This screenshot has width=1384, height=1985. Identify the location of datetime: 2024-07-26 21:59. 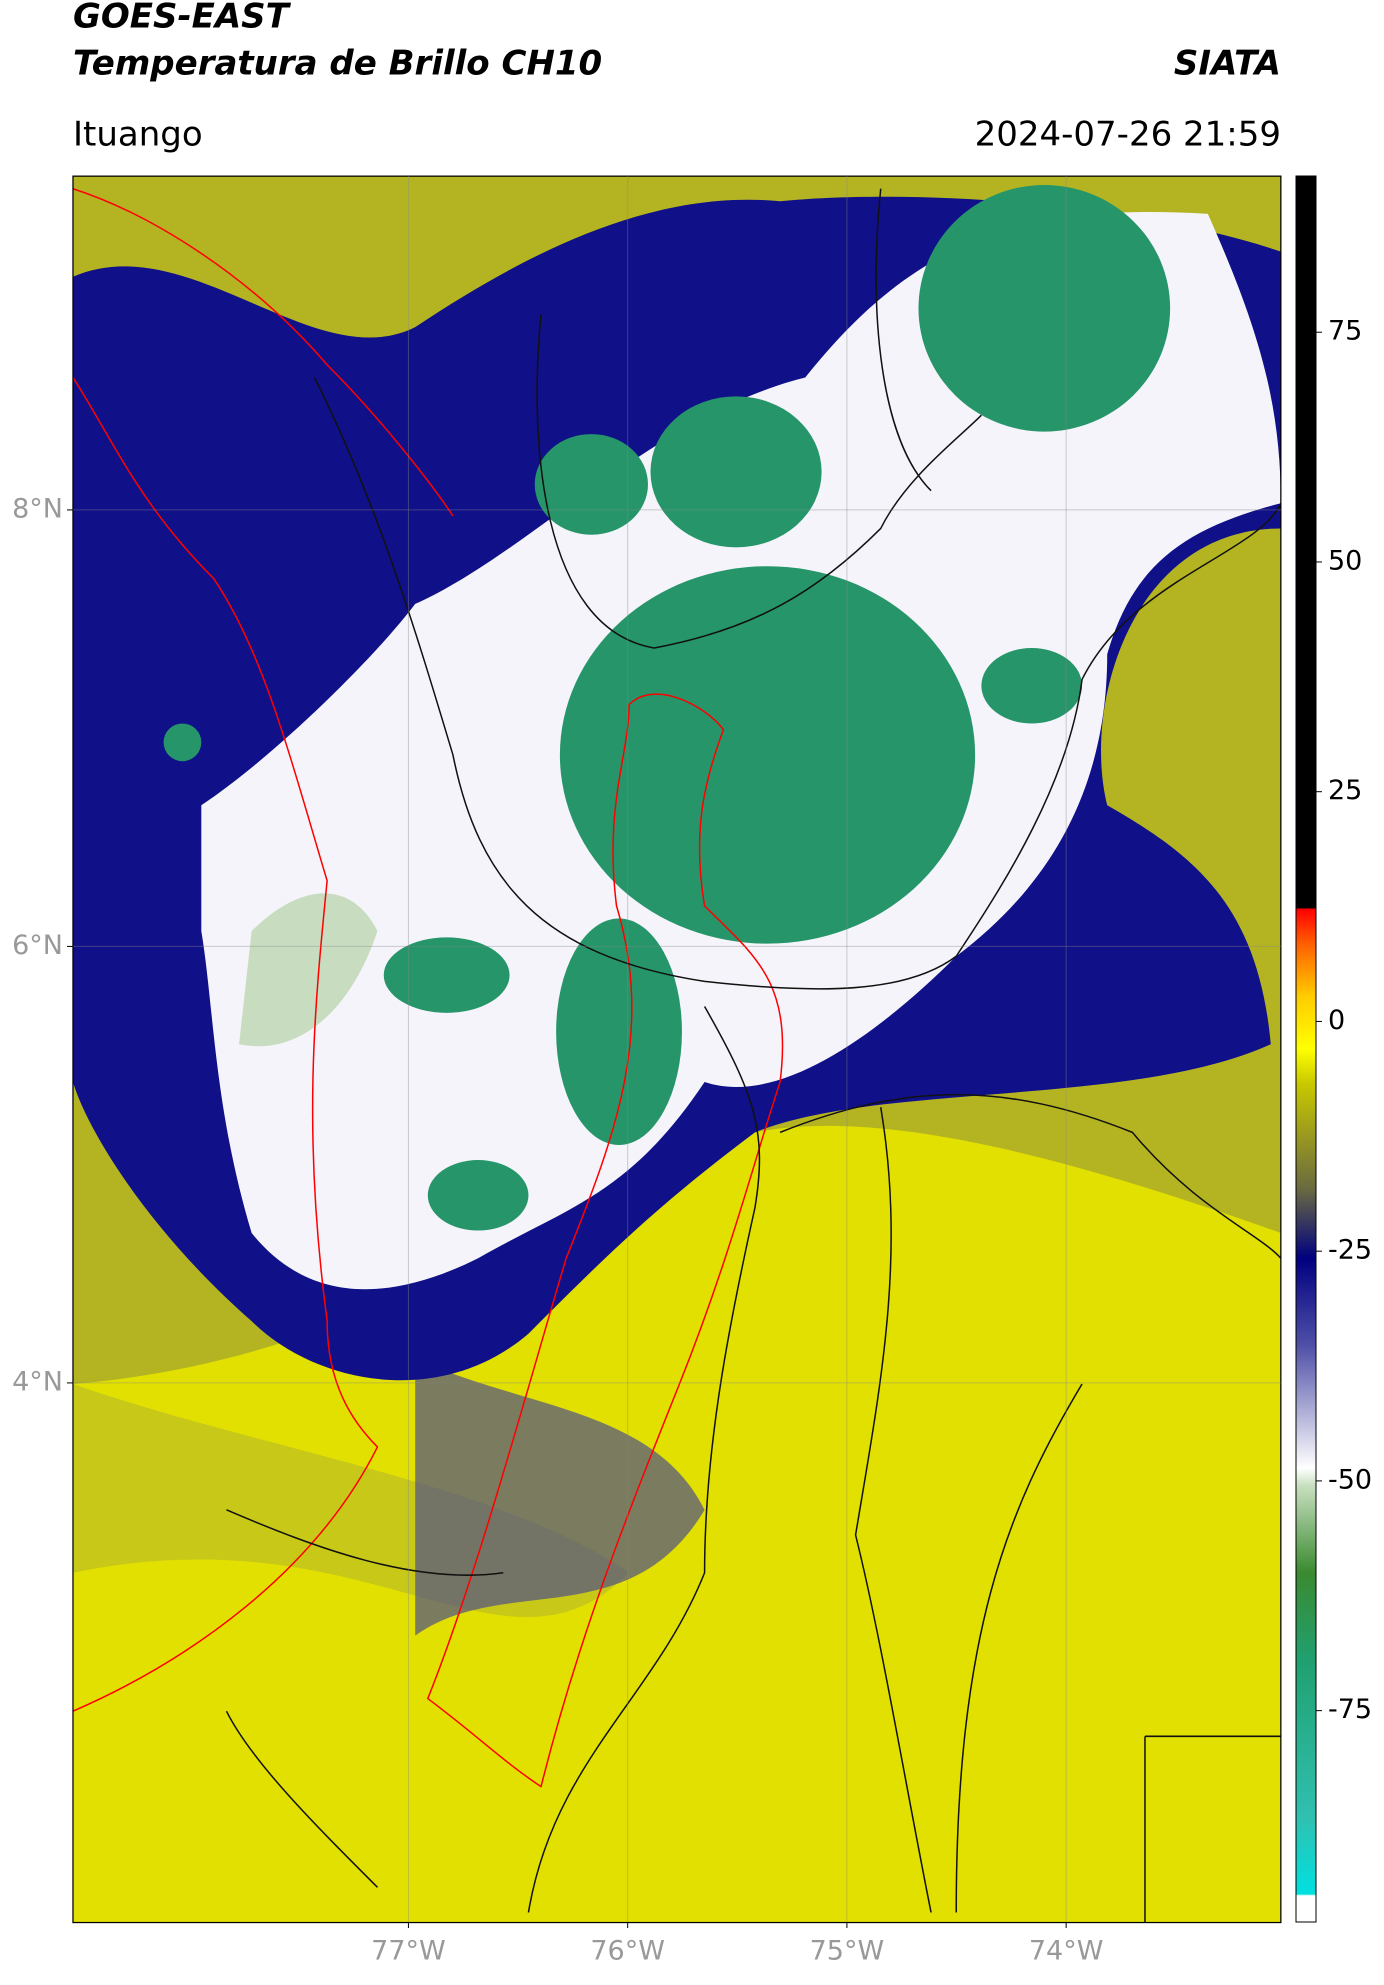
(1128, 135).